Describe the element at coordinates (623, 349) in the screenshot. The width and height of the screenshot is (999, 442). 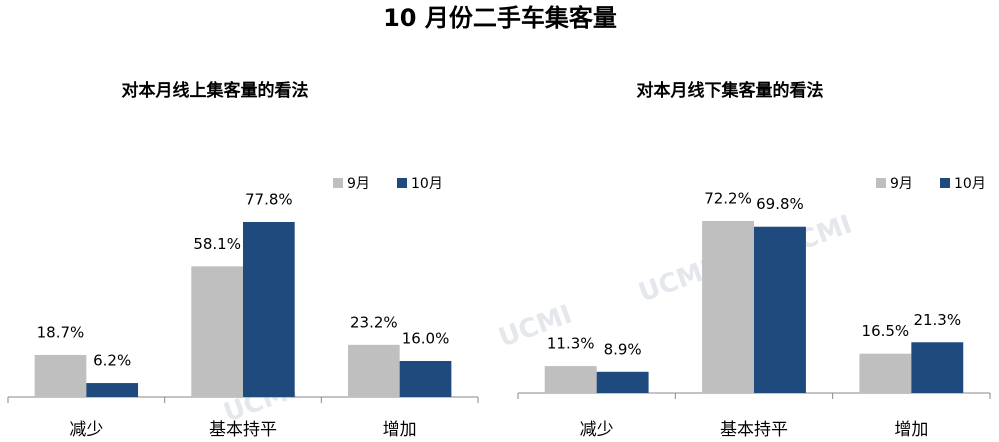
I see `value-label: 8.9%` at that location.